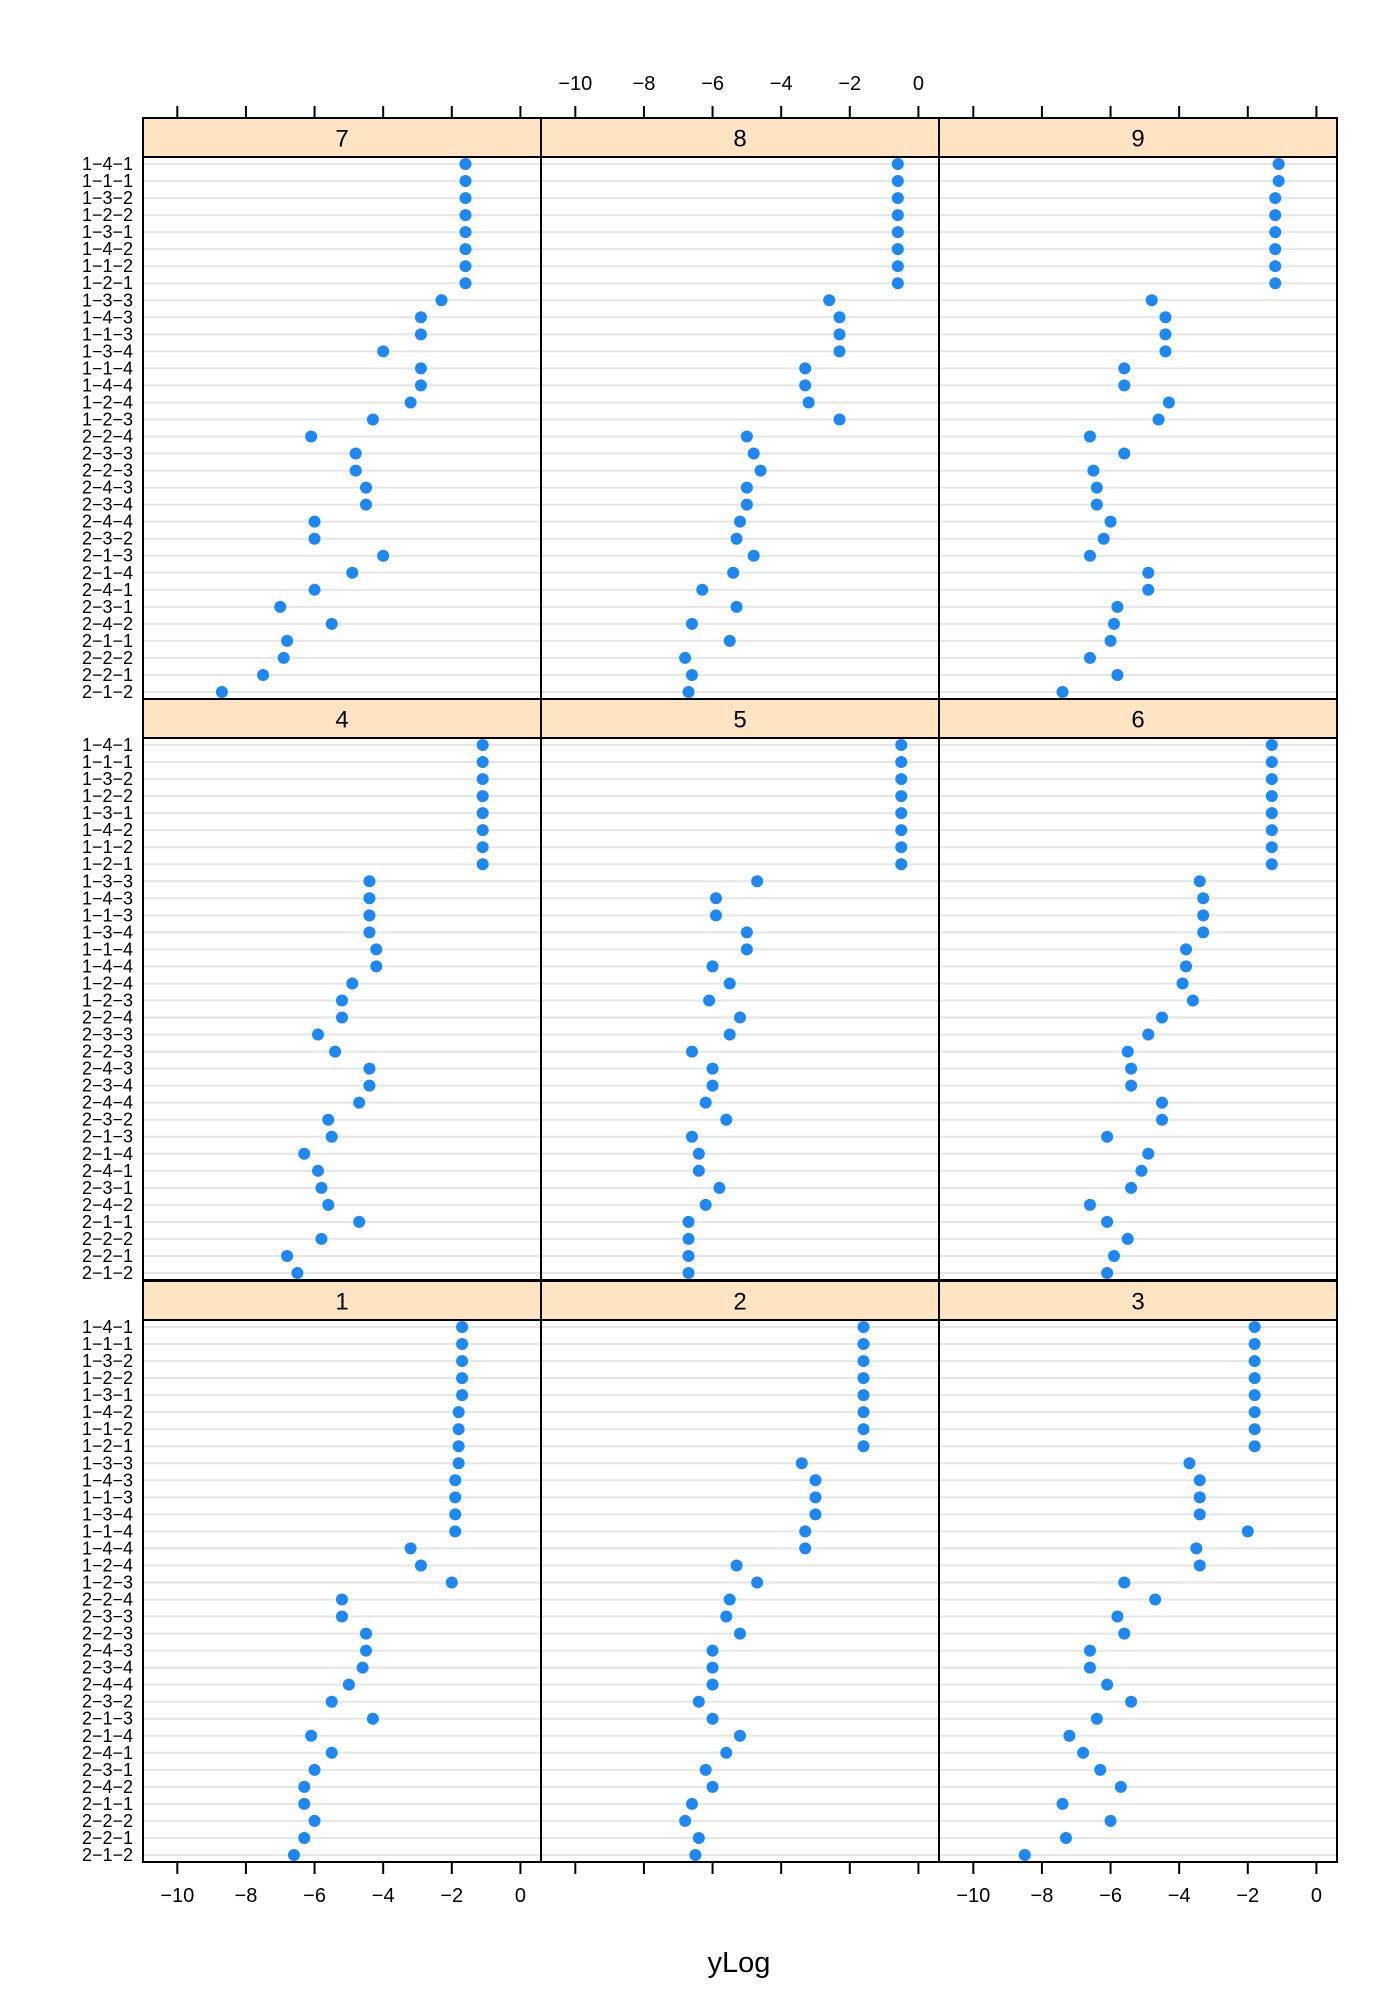 This screenshot has height=2000, width=1400. What do you see at coordinates (107, 1000) in the screenshot?
I see `row-label: 1−2−3` at bounding box center [107, 1000].